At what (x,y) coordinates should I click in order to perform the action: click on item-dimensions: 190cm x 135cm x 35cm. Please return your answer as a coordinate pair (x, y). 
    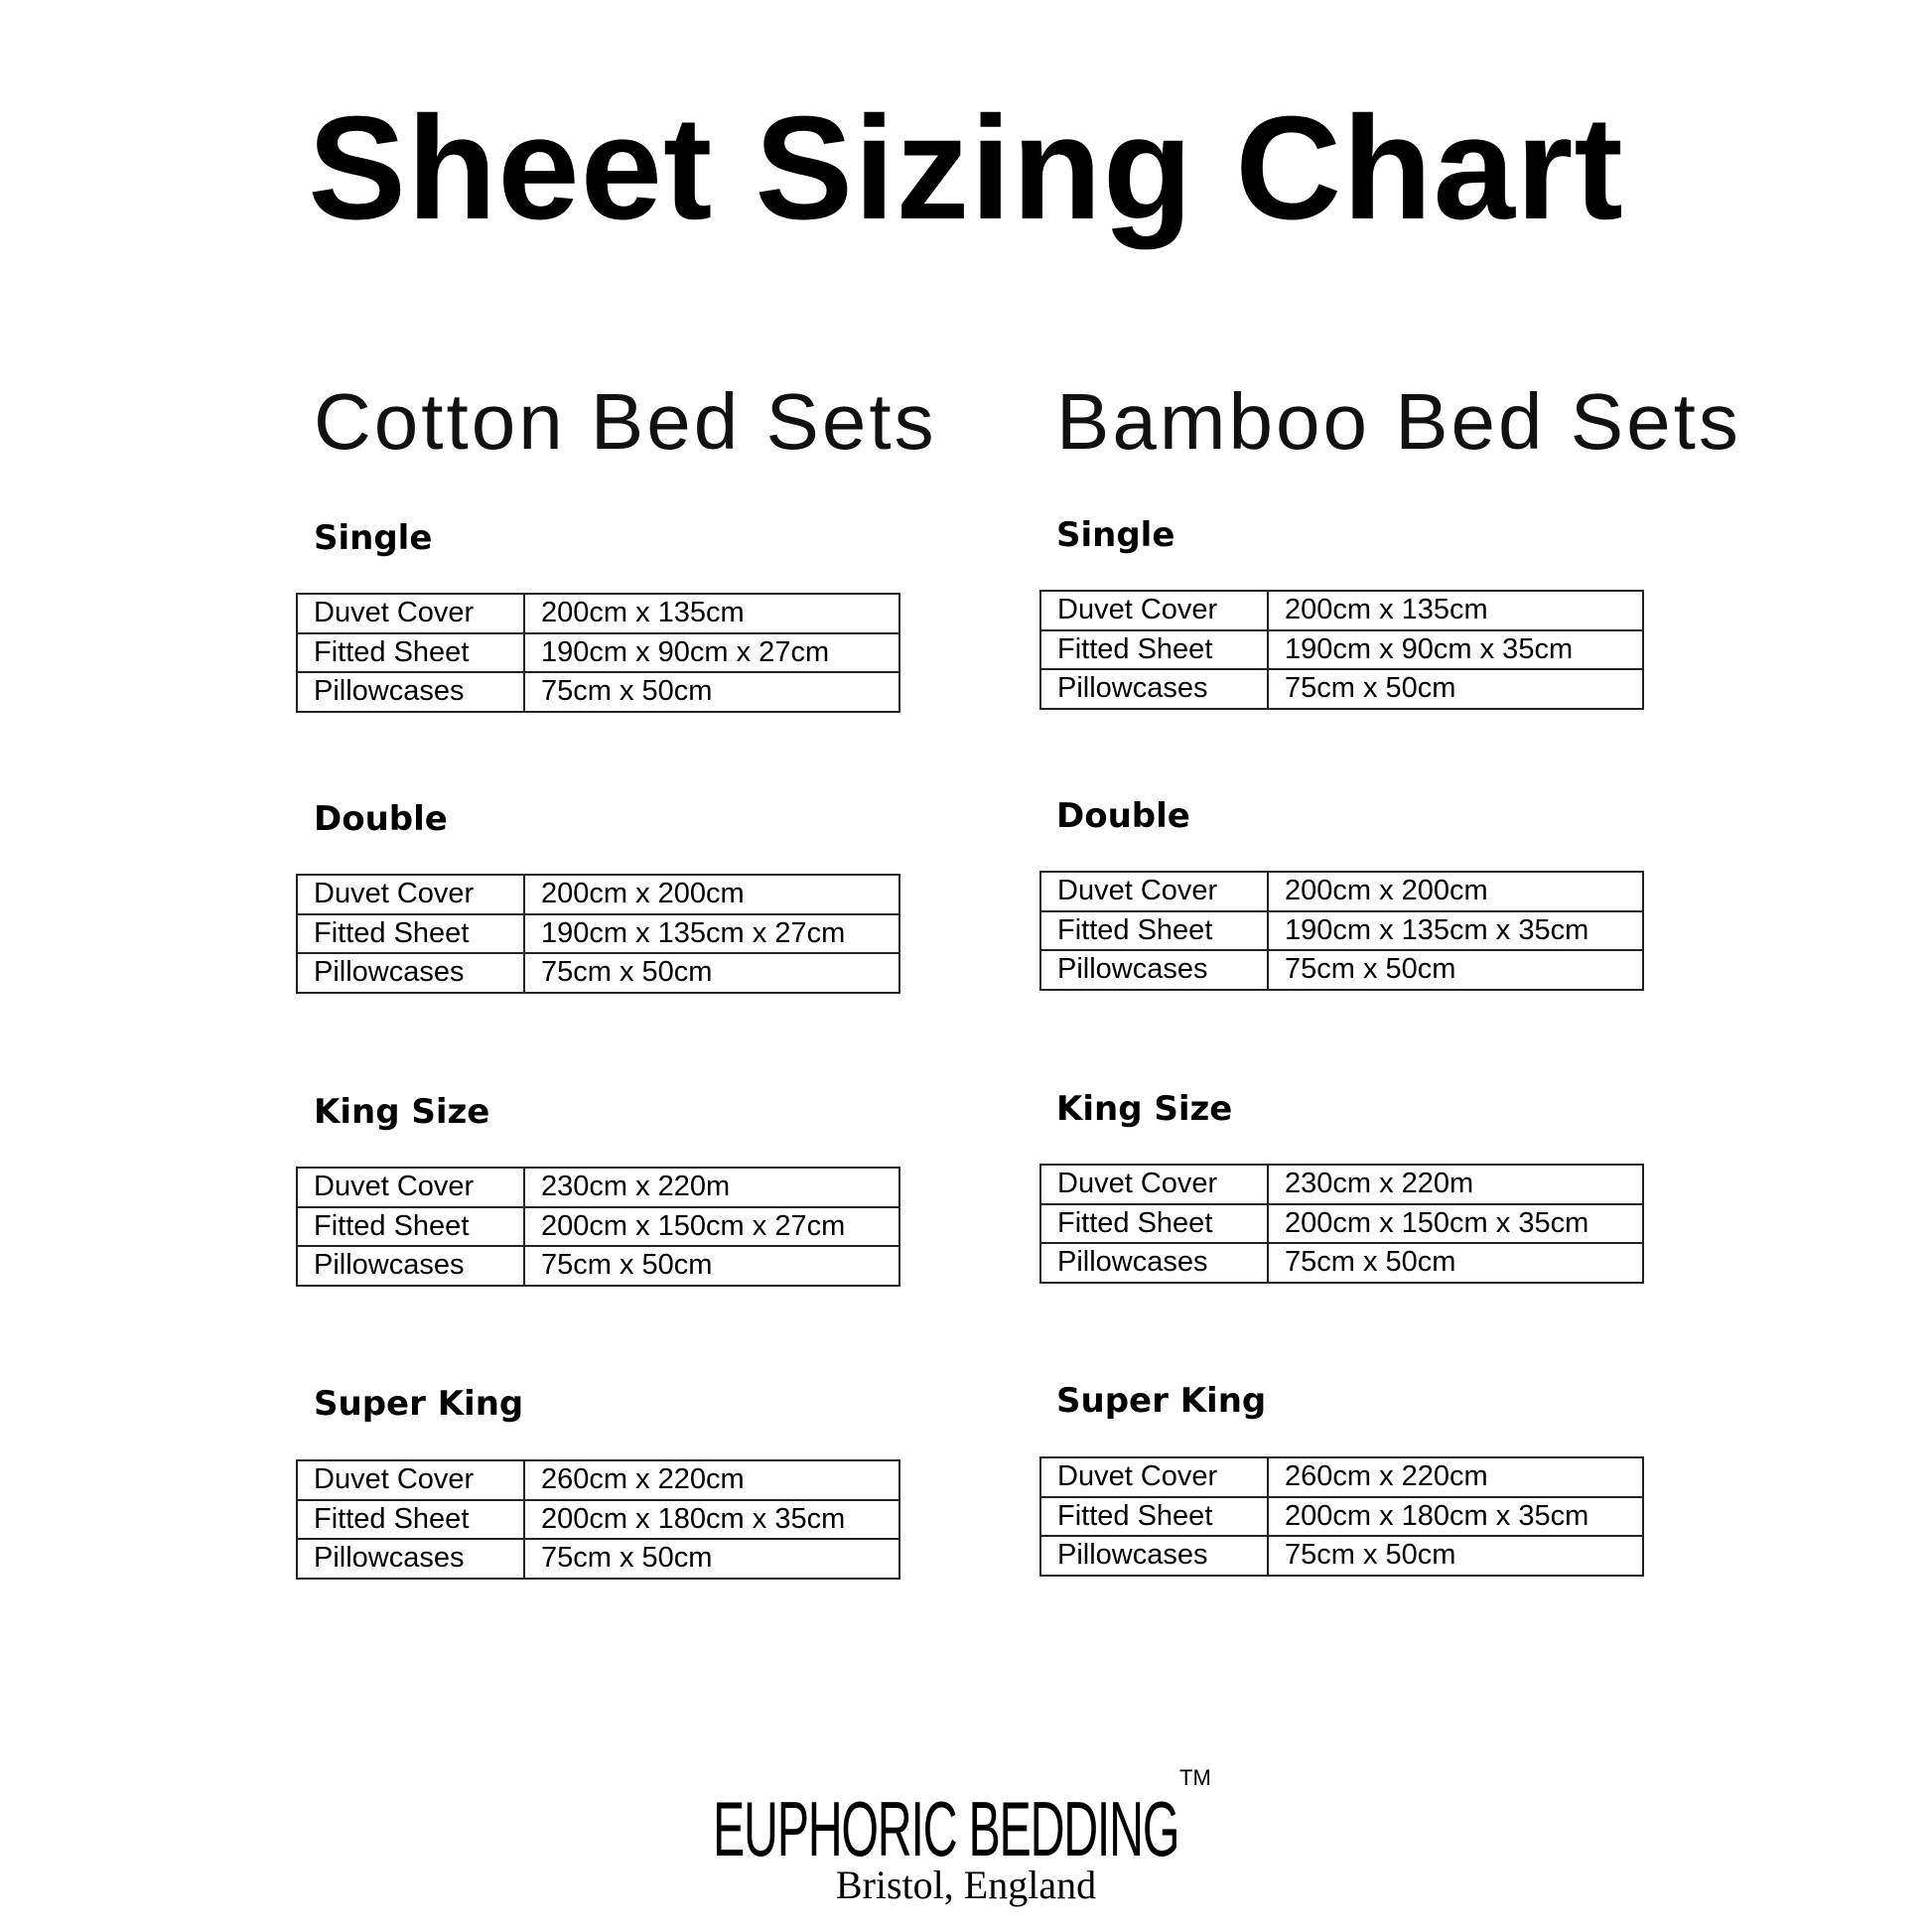
    Looking at the image, I should click on (1456, 930).